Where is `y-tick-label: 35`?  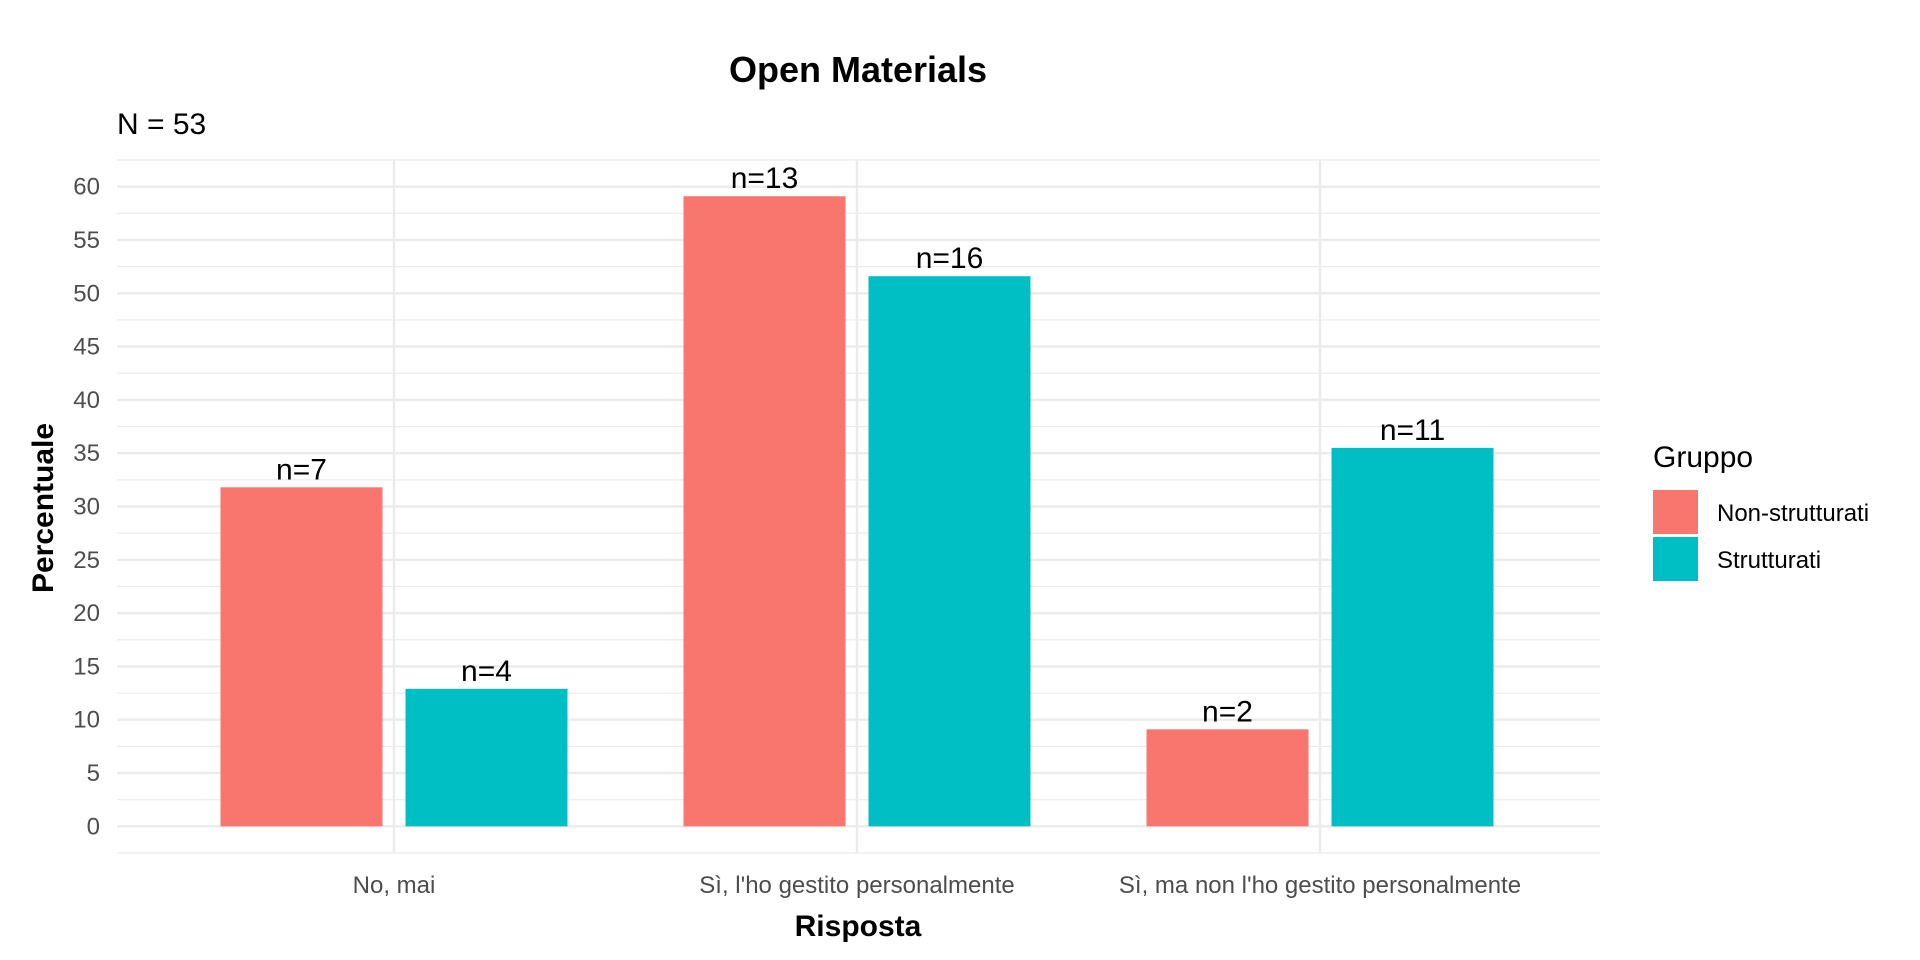
y-tick-label: 35 is located at coordinates (86, 453).